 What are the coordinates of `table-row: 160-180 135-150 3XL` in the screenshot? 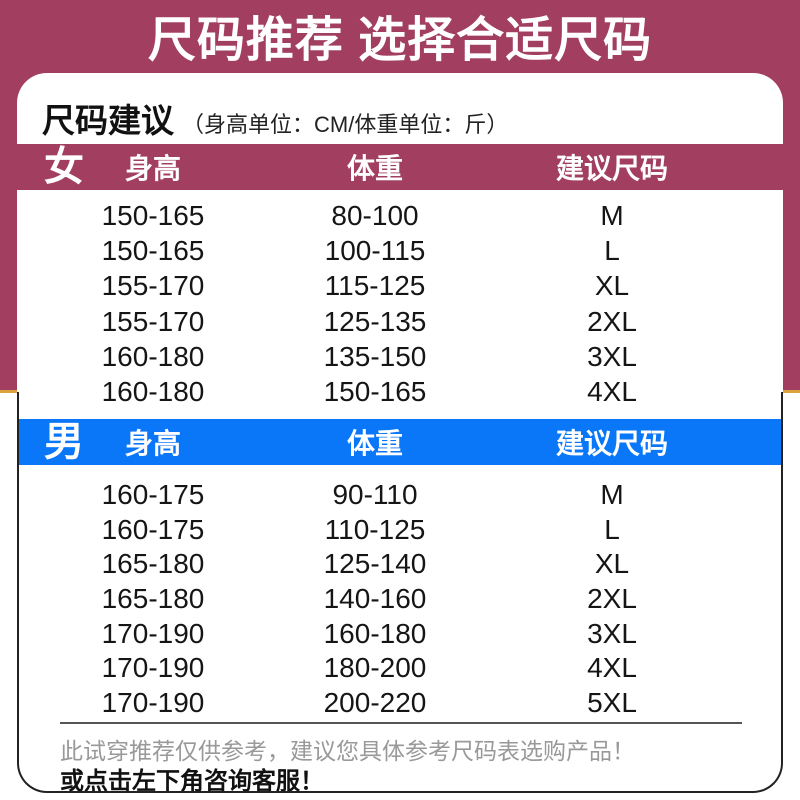 It's located at (400, 356).